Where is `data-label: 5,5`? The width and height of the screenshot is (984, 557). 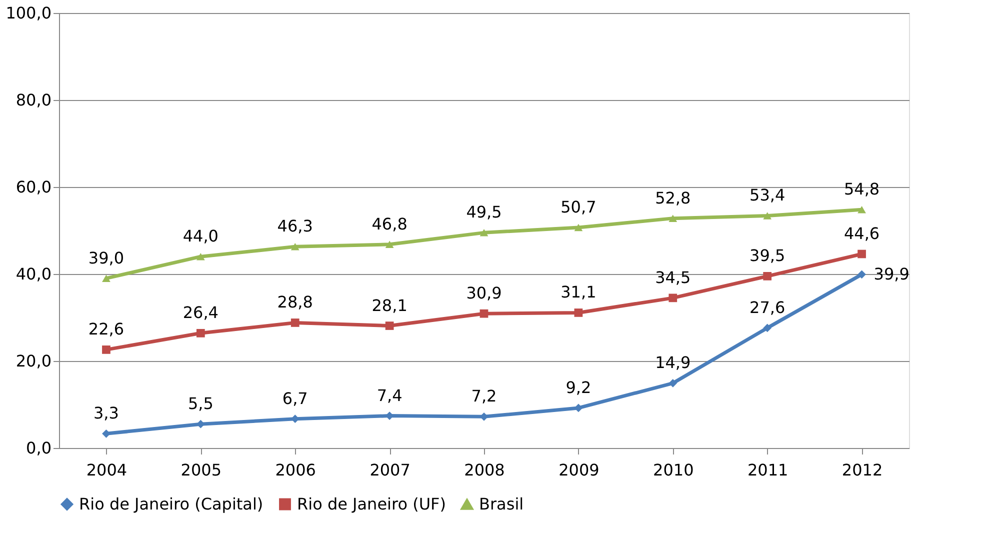 data-label: 5,5 is located at coordinates (201, 404).